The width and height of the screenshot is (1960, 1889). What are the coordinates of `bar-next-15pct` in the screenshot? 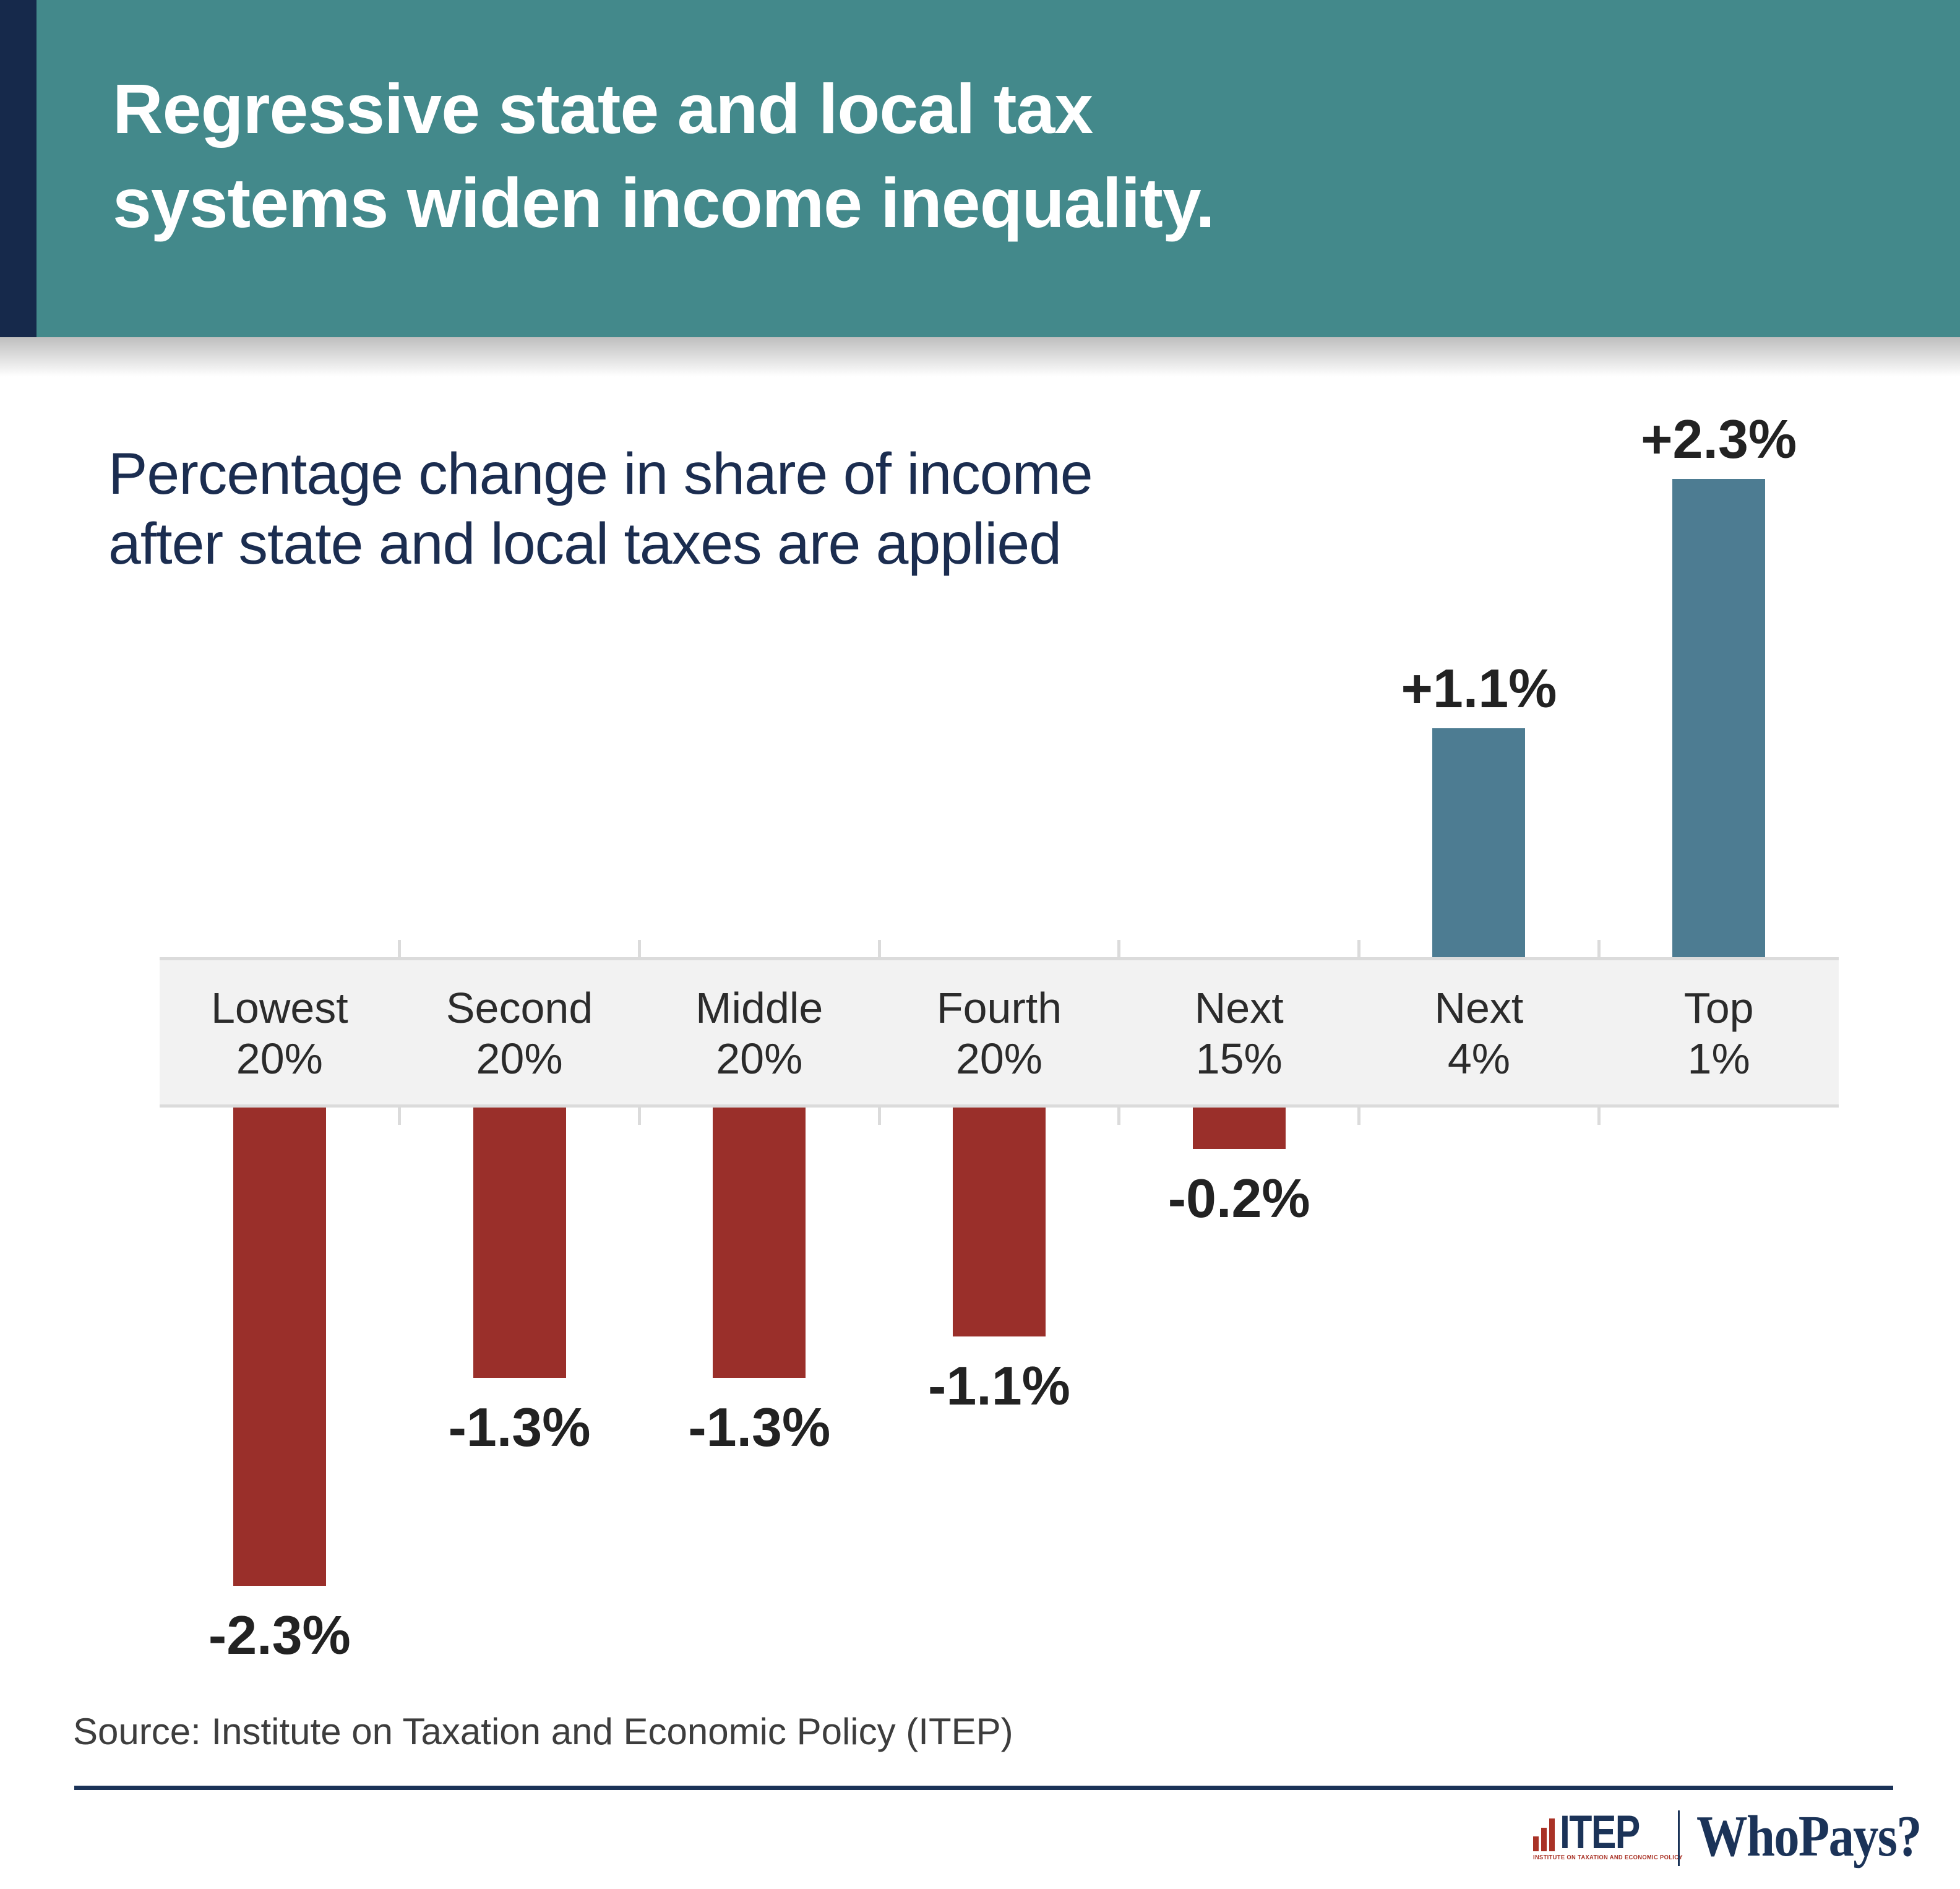 It's located at (1239, 1129).